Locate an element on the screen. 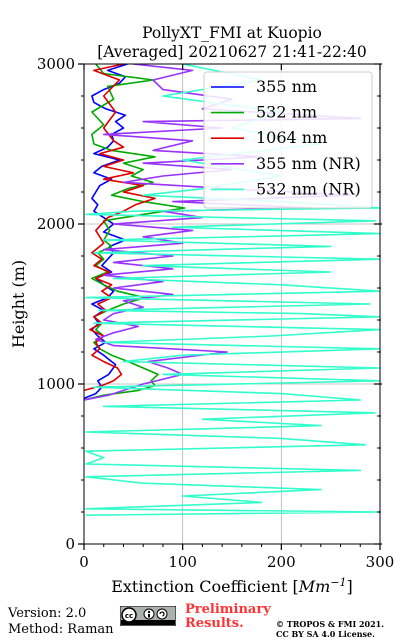  x-axis-label: Extinction Coefficient [Mm−1] is located at coordinates (232, 586).